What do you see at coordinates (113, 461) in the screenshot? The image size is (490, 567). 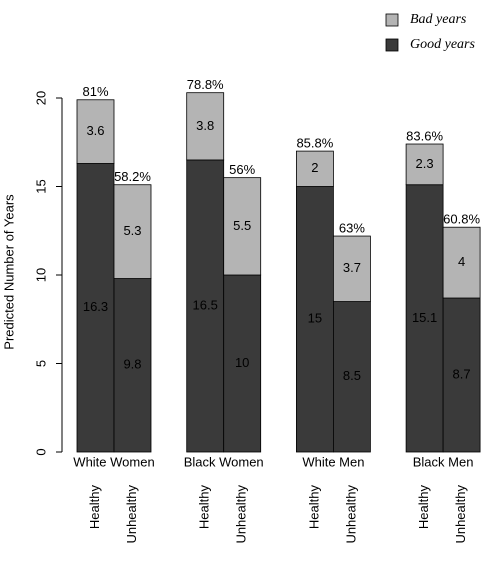 I see `group-label: White Women` at bounding box center [113, 461].